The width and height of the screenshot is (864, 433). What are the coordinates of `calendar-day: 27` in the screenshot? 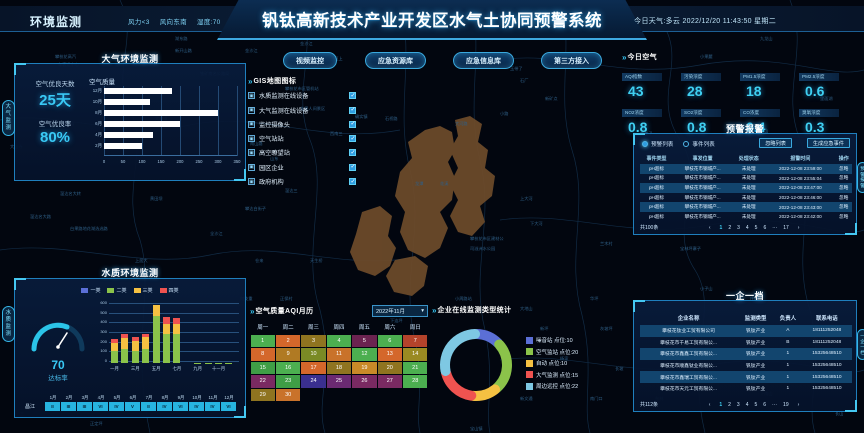 It's located at (390, 381).